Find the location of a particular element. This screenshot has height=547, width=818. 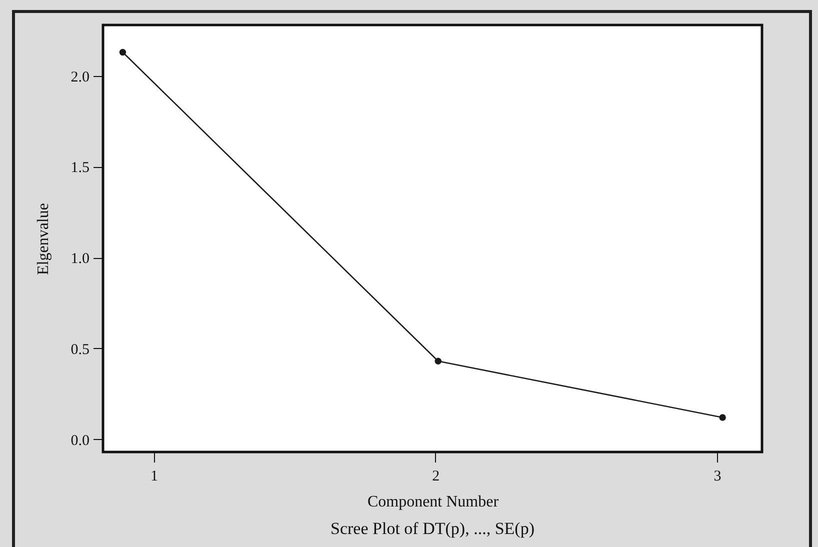

y-tick-label: 1.5 is located at coordinates (80, 168).